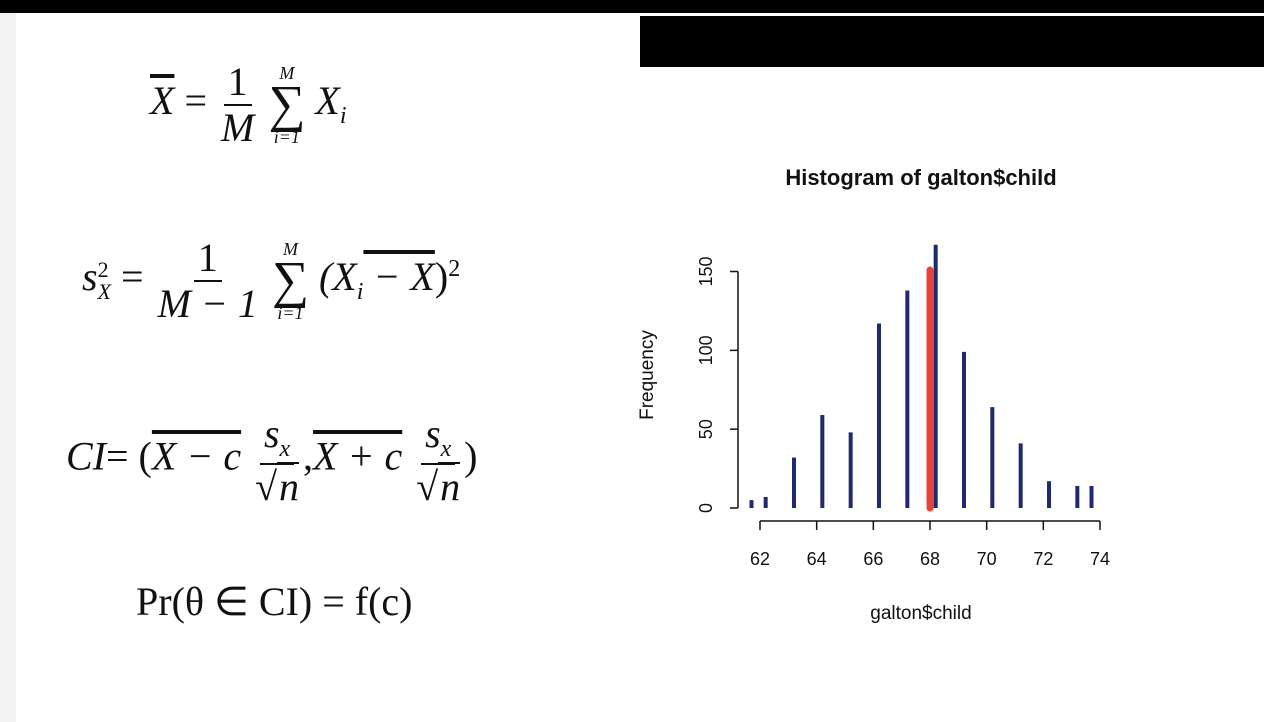  I want to click on x-axis: 62 64 66 68 70 72 74, so click(930, 544).